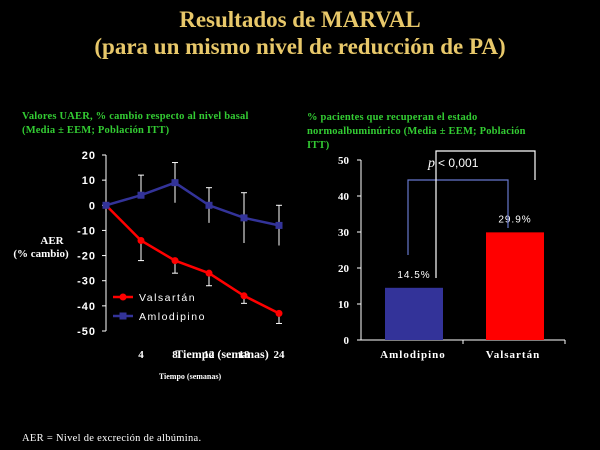 This screenshot has width=600, height=450. I want to click on line-chart-y-tick-label: -10, so click(86, 231).